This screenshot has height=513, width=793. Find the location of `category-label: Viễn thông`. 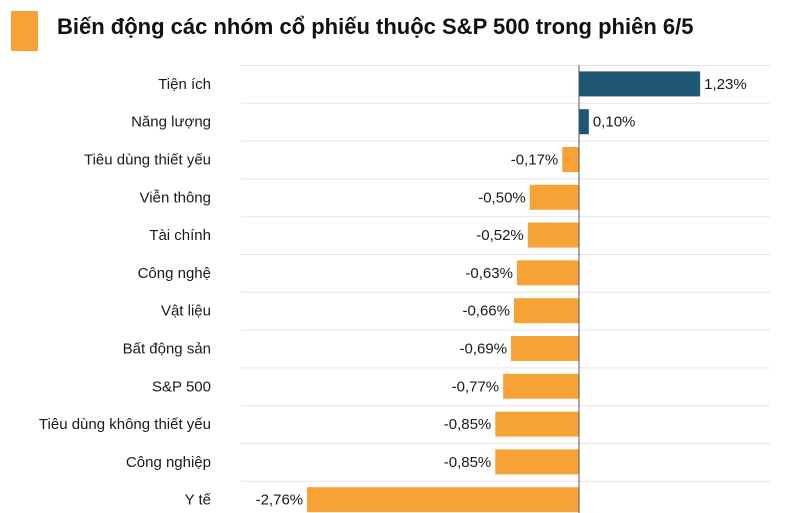

category-label: Viễn thông is located at coordinates (175, 197).